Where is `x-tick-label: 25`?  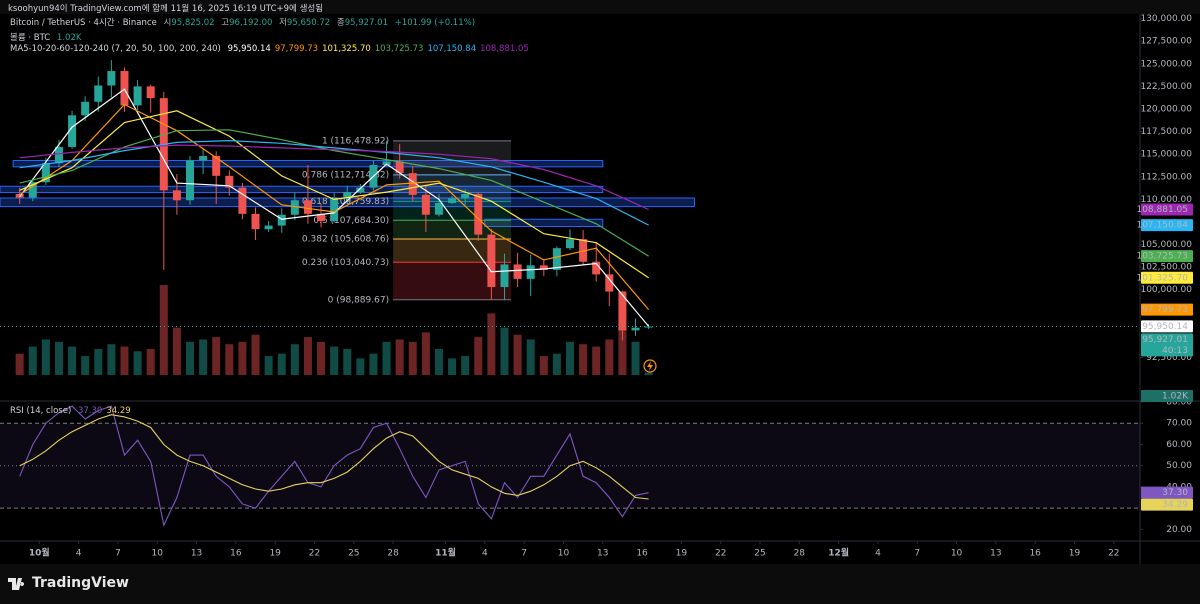 x-tick-label: 25 is located at coordinates (353, 554).